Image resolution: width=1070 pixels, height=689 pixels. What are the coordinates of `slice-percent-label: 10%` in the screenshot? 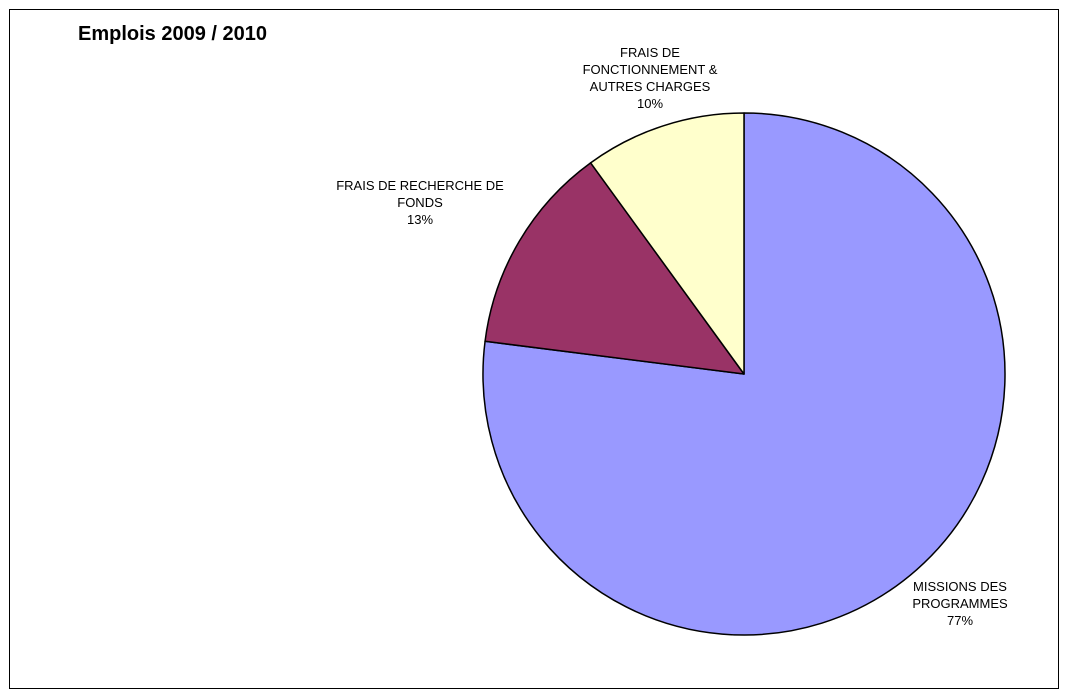 It's located at (650, 103).